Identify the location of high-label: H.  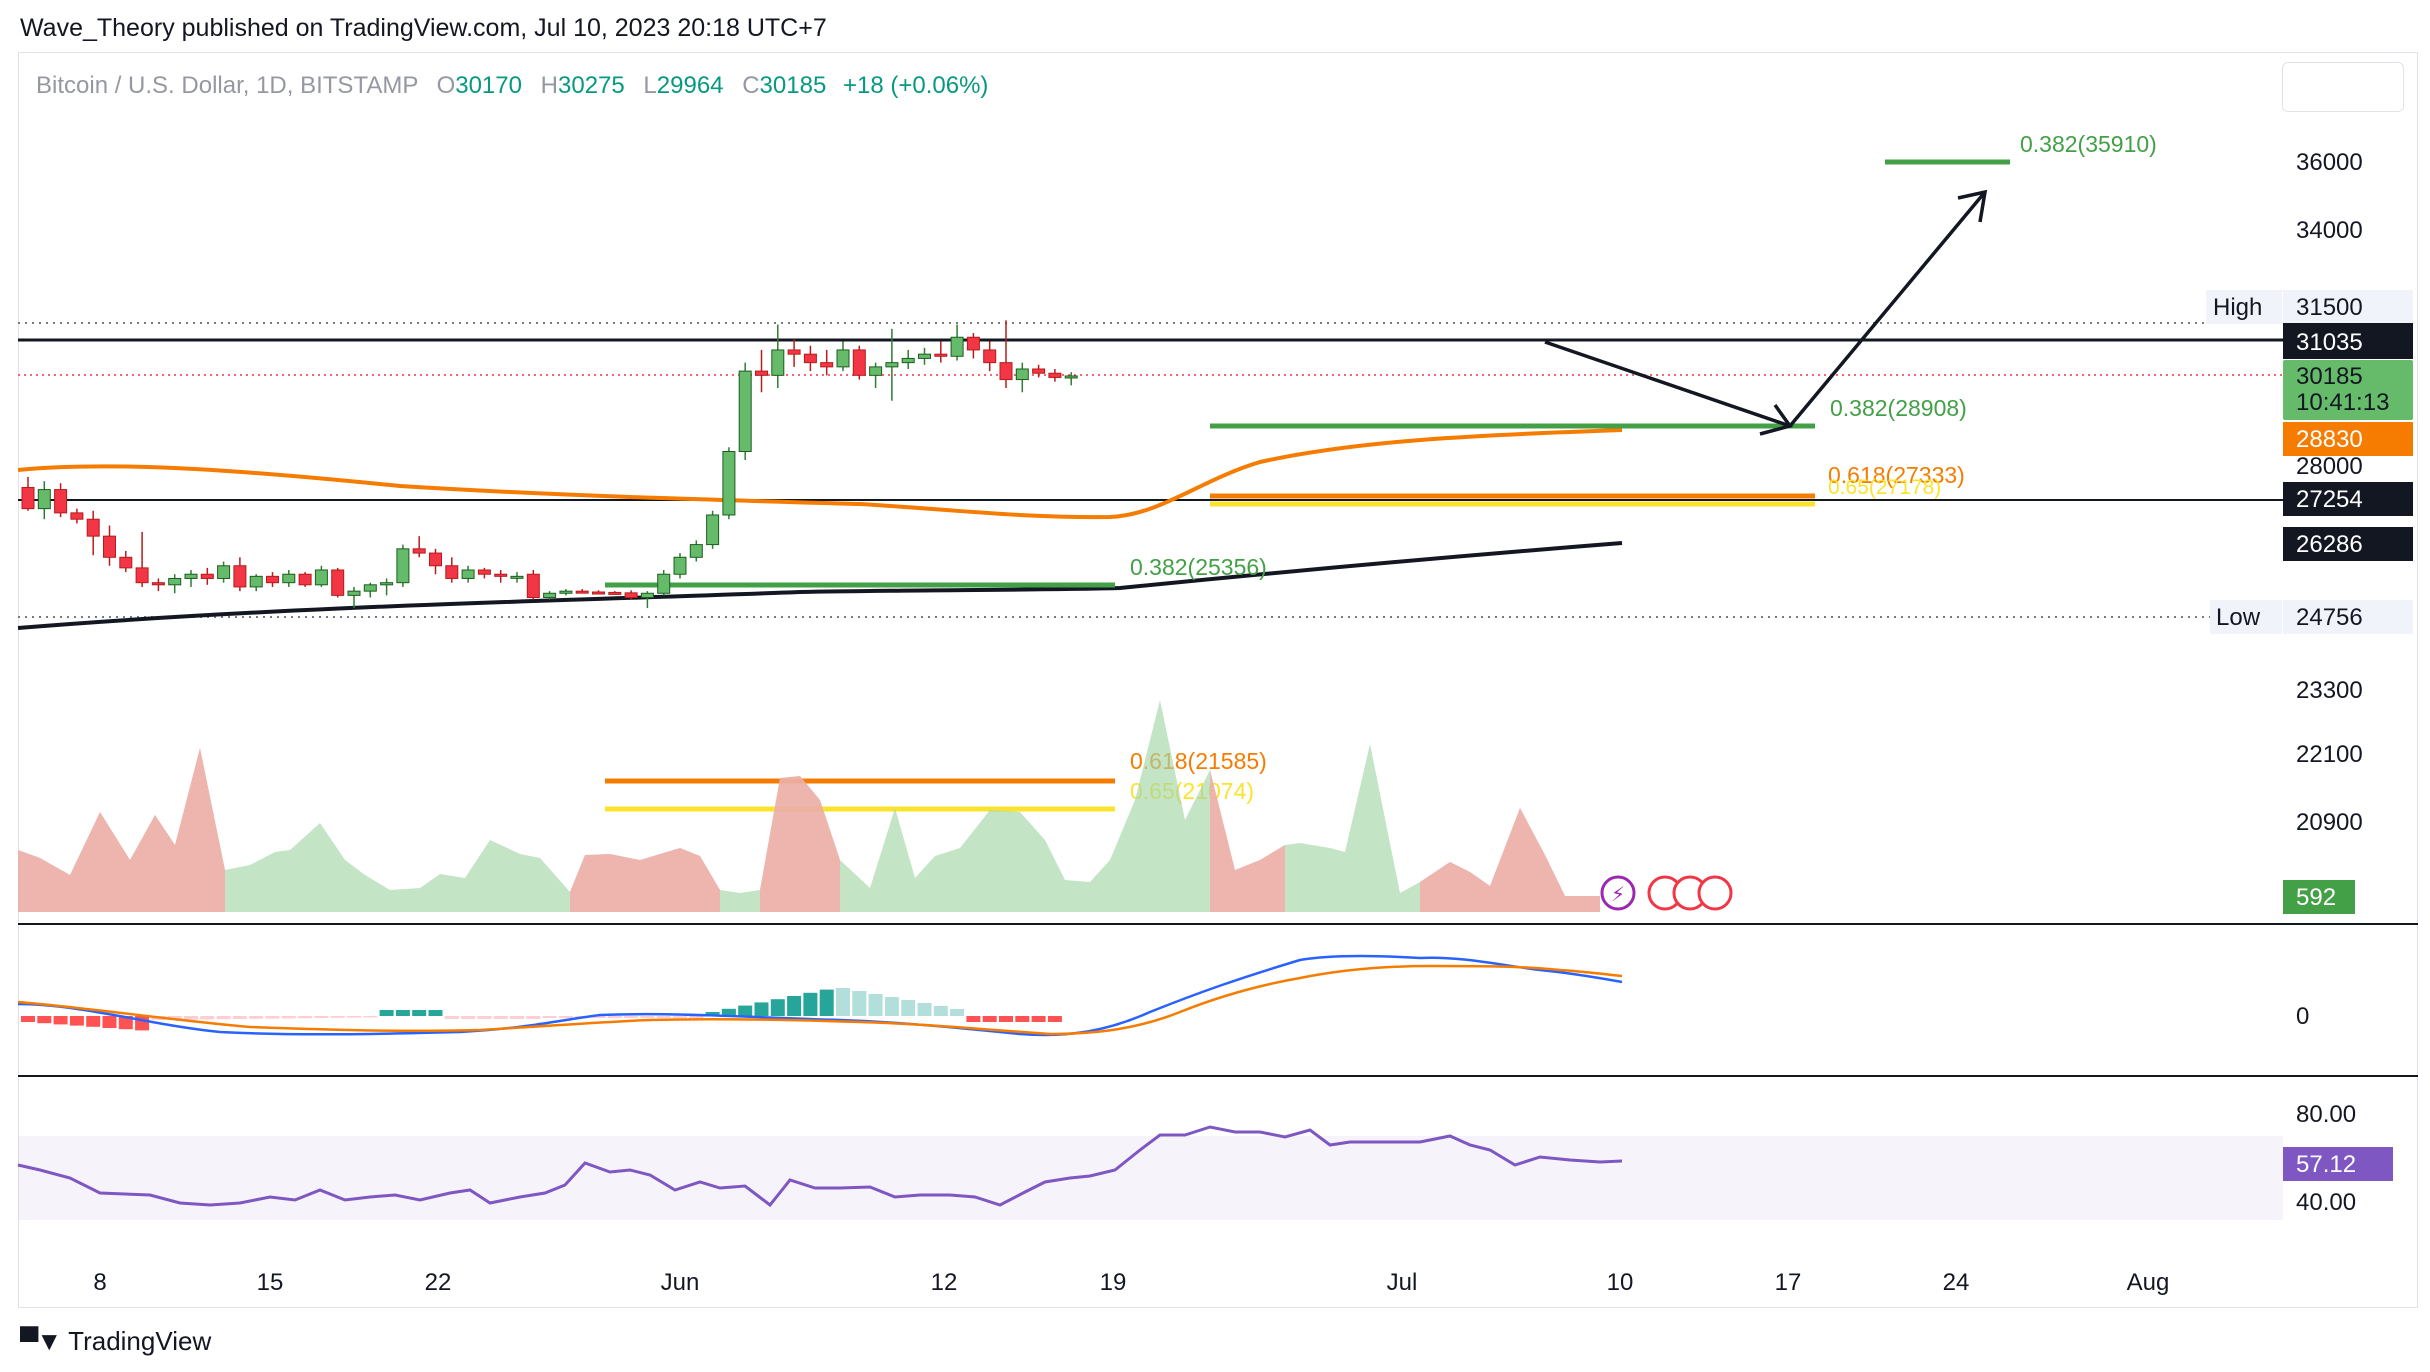
(549, 85).